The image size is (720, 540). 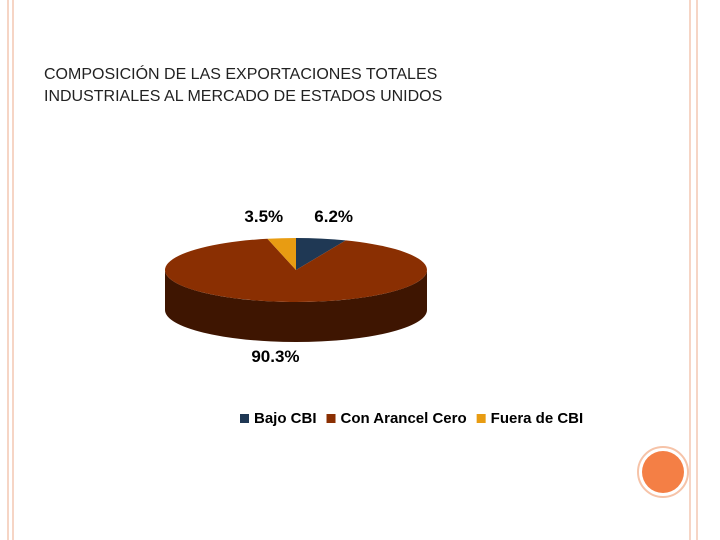 What do you see at coordinates (275, 356) in the screenshot?
I see `data-label: 90.3%` at bounding box center [275, 356].